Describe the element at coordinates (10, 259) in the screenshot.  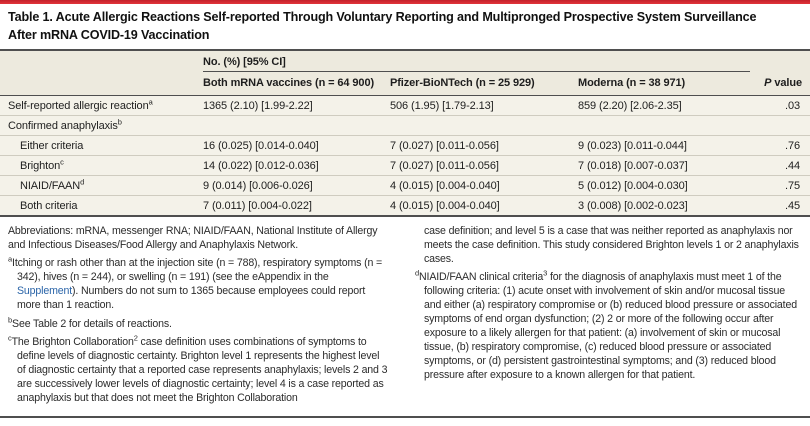
I see `footnote-a-marker: a` at that location.